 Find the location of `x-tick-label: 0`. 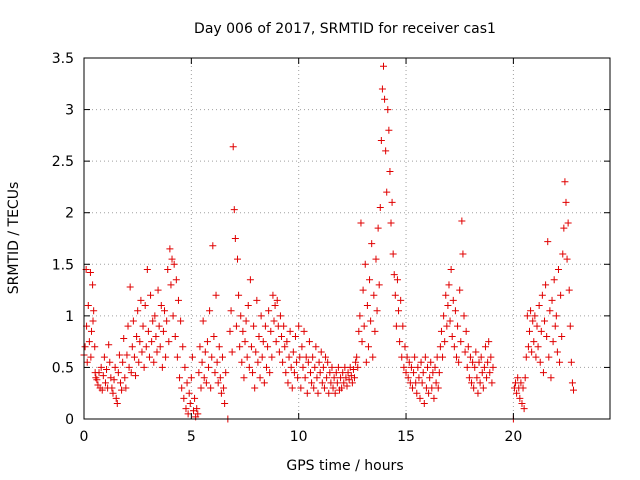

x-tick-label: 0 is located at coordinates (84, 437).